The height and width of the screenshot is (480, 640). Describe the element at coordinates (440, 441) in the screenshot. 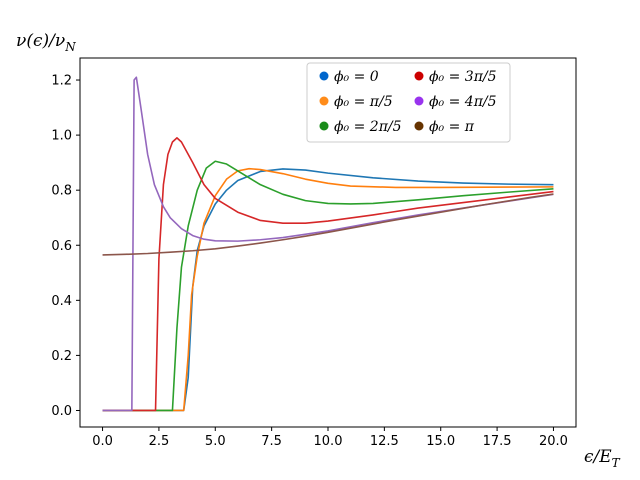

I see `x-tick-label: 15.0` at that location.